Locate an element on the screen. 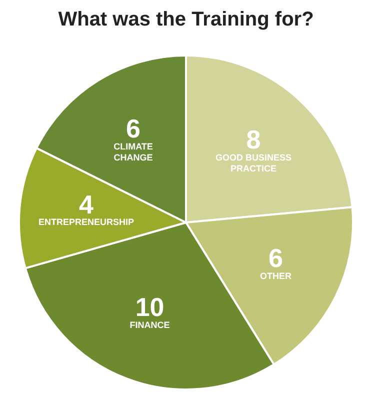 Image resolution: width=366 pixels, height=413 pixels. slice-label: CLIMATE CHANGE is located at coordinates (133, 151).